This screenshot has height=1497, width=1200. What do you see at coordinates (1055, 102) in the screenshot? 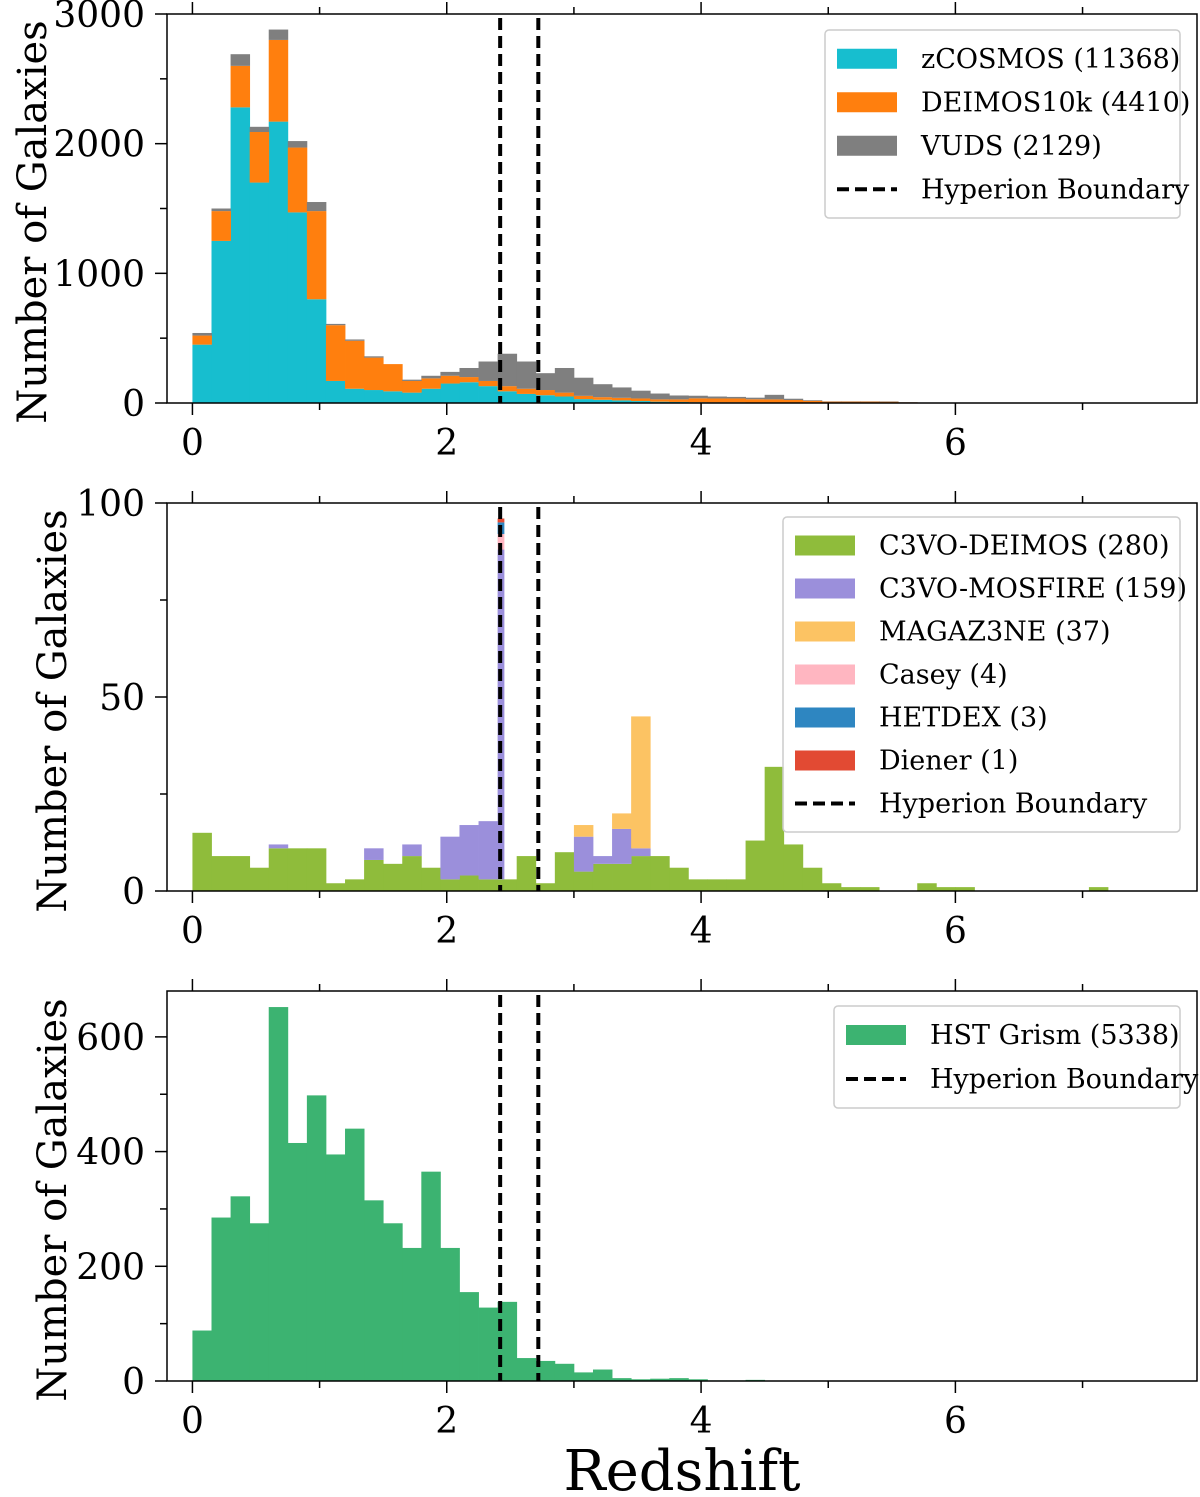
I see `legend-label: DEIMOS10k (4410)` at bounding box center [1055, 102].